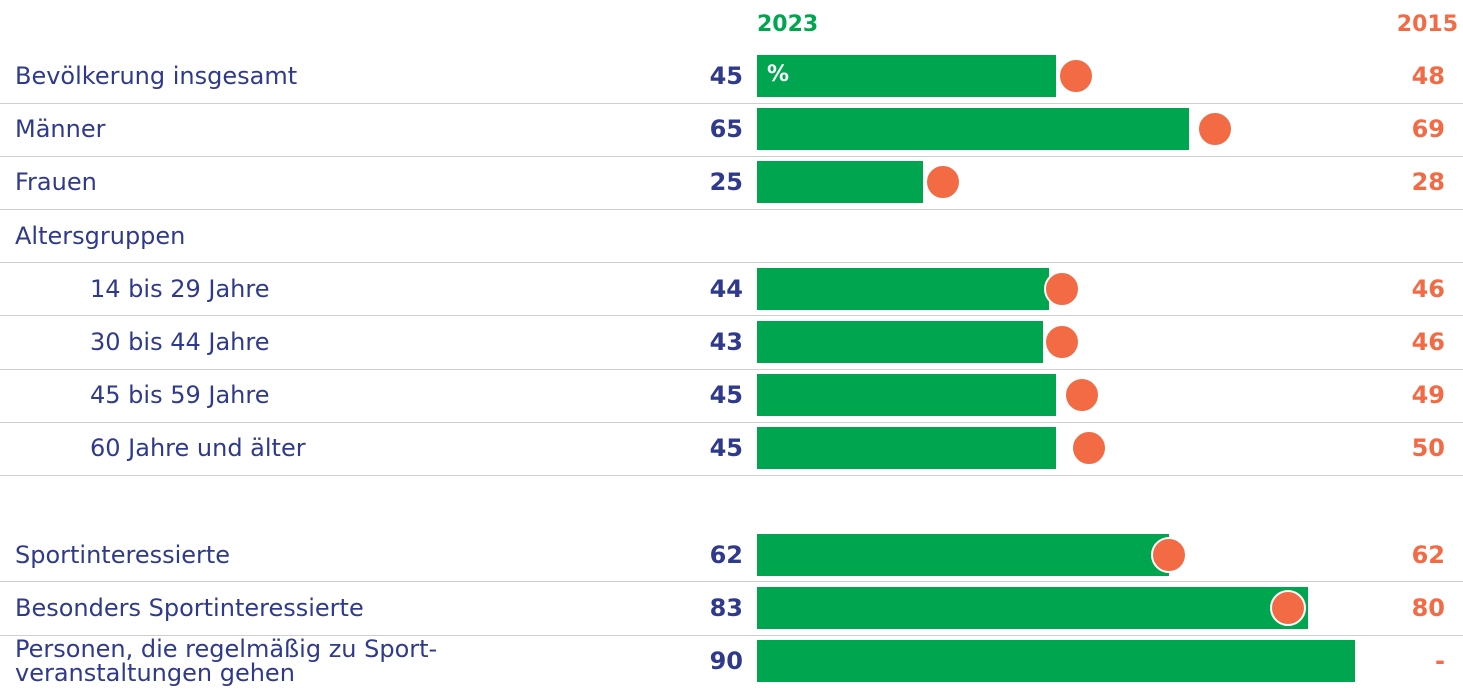 Image resolution: width=1463 pixels, height=692 pixels. Describe the element at coordinates (1428, 395) in the screenshot. I see `value-label: 49` at that location.